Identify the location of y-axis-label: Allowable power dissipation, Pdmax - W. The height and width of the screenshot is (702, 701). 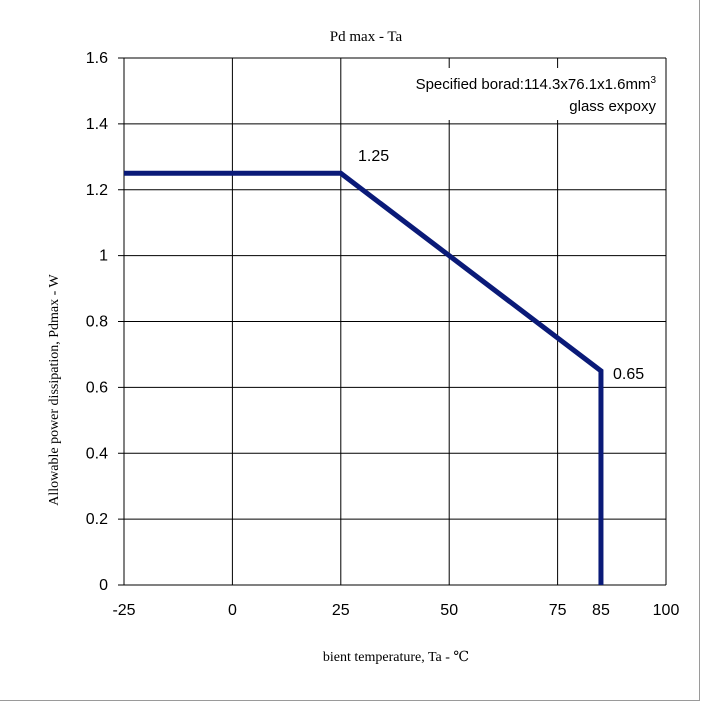
(54, 389).